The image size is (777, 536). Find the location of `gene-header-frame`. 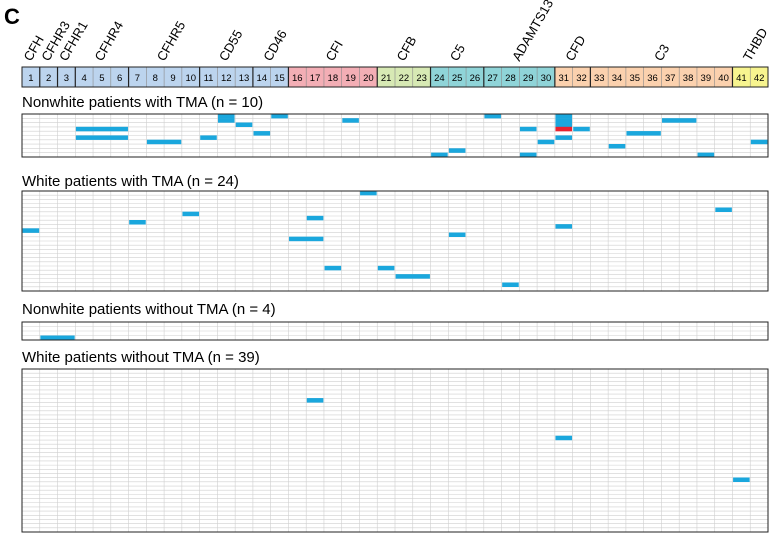

gene-header-frame is located at coordinates (395, 77).